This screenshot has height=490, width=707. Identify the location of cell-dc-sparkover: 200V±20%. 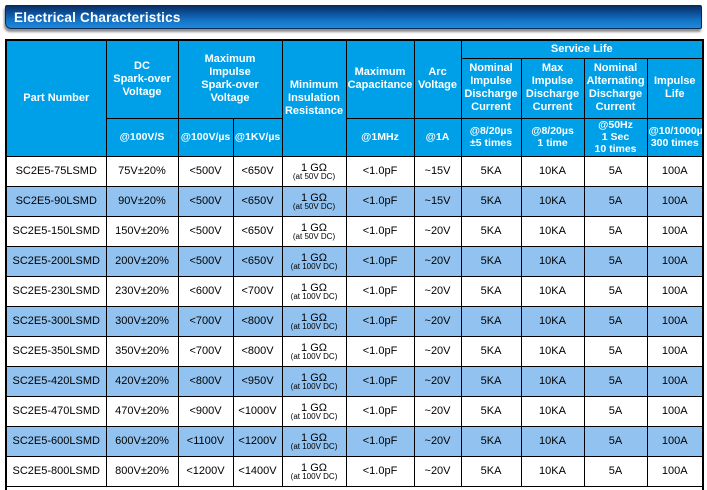
(142, 261).